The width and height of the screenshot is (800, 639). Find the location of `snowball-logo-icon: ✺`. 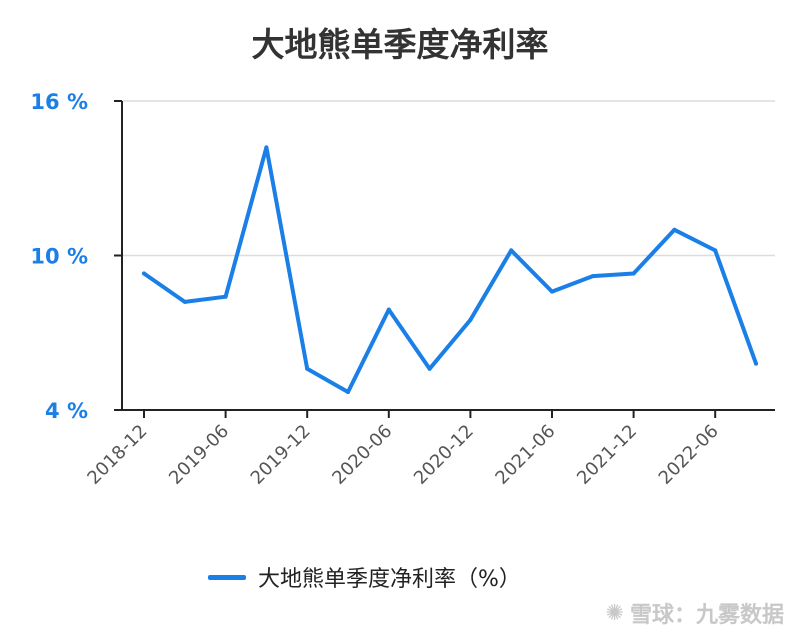

snowball-logo-icon: ✺ is located at coordinates (614, 613).